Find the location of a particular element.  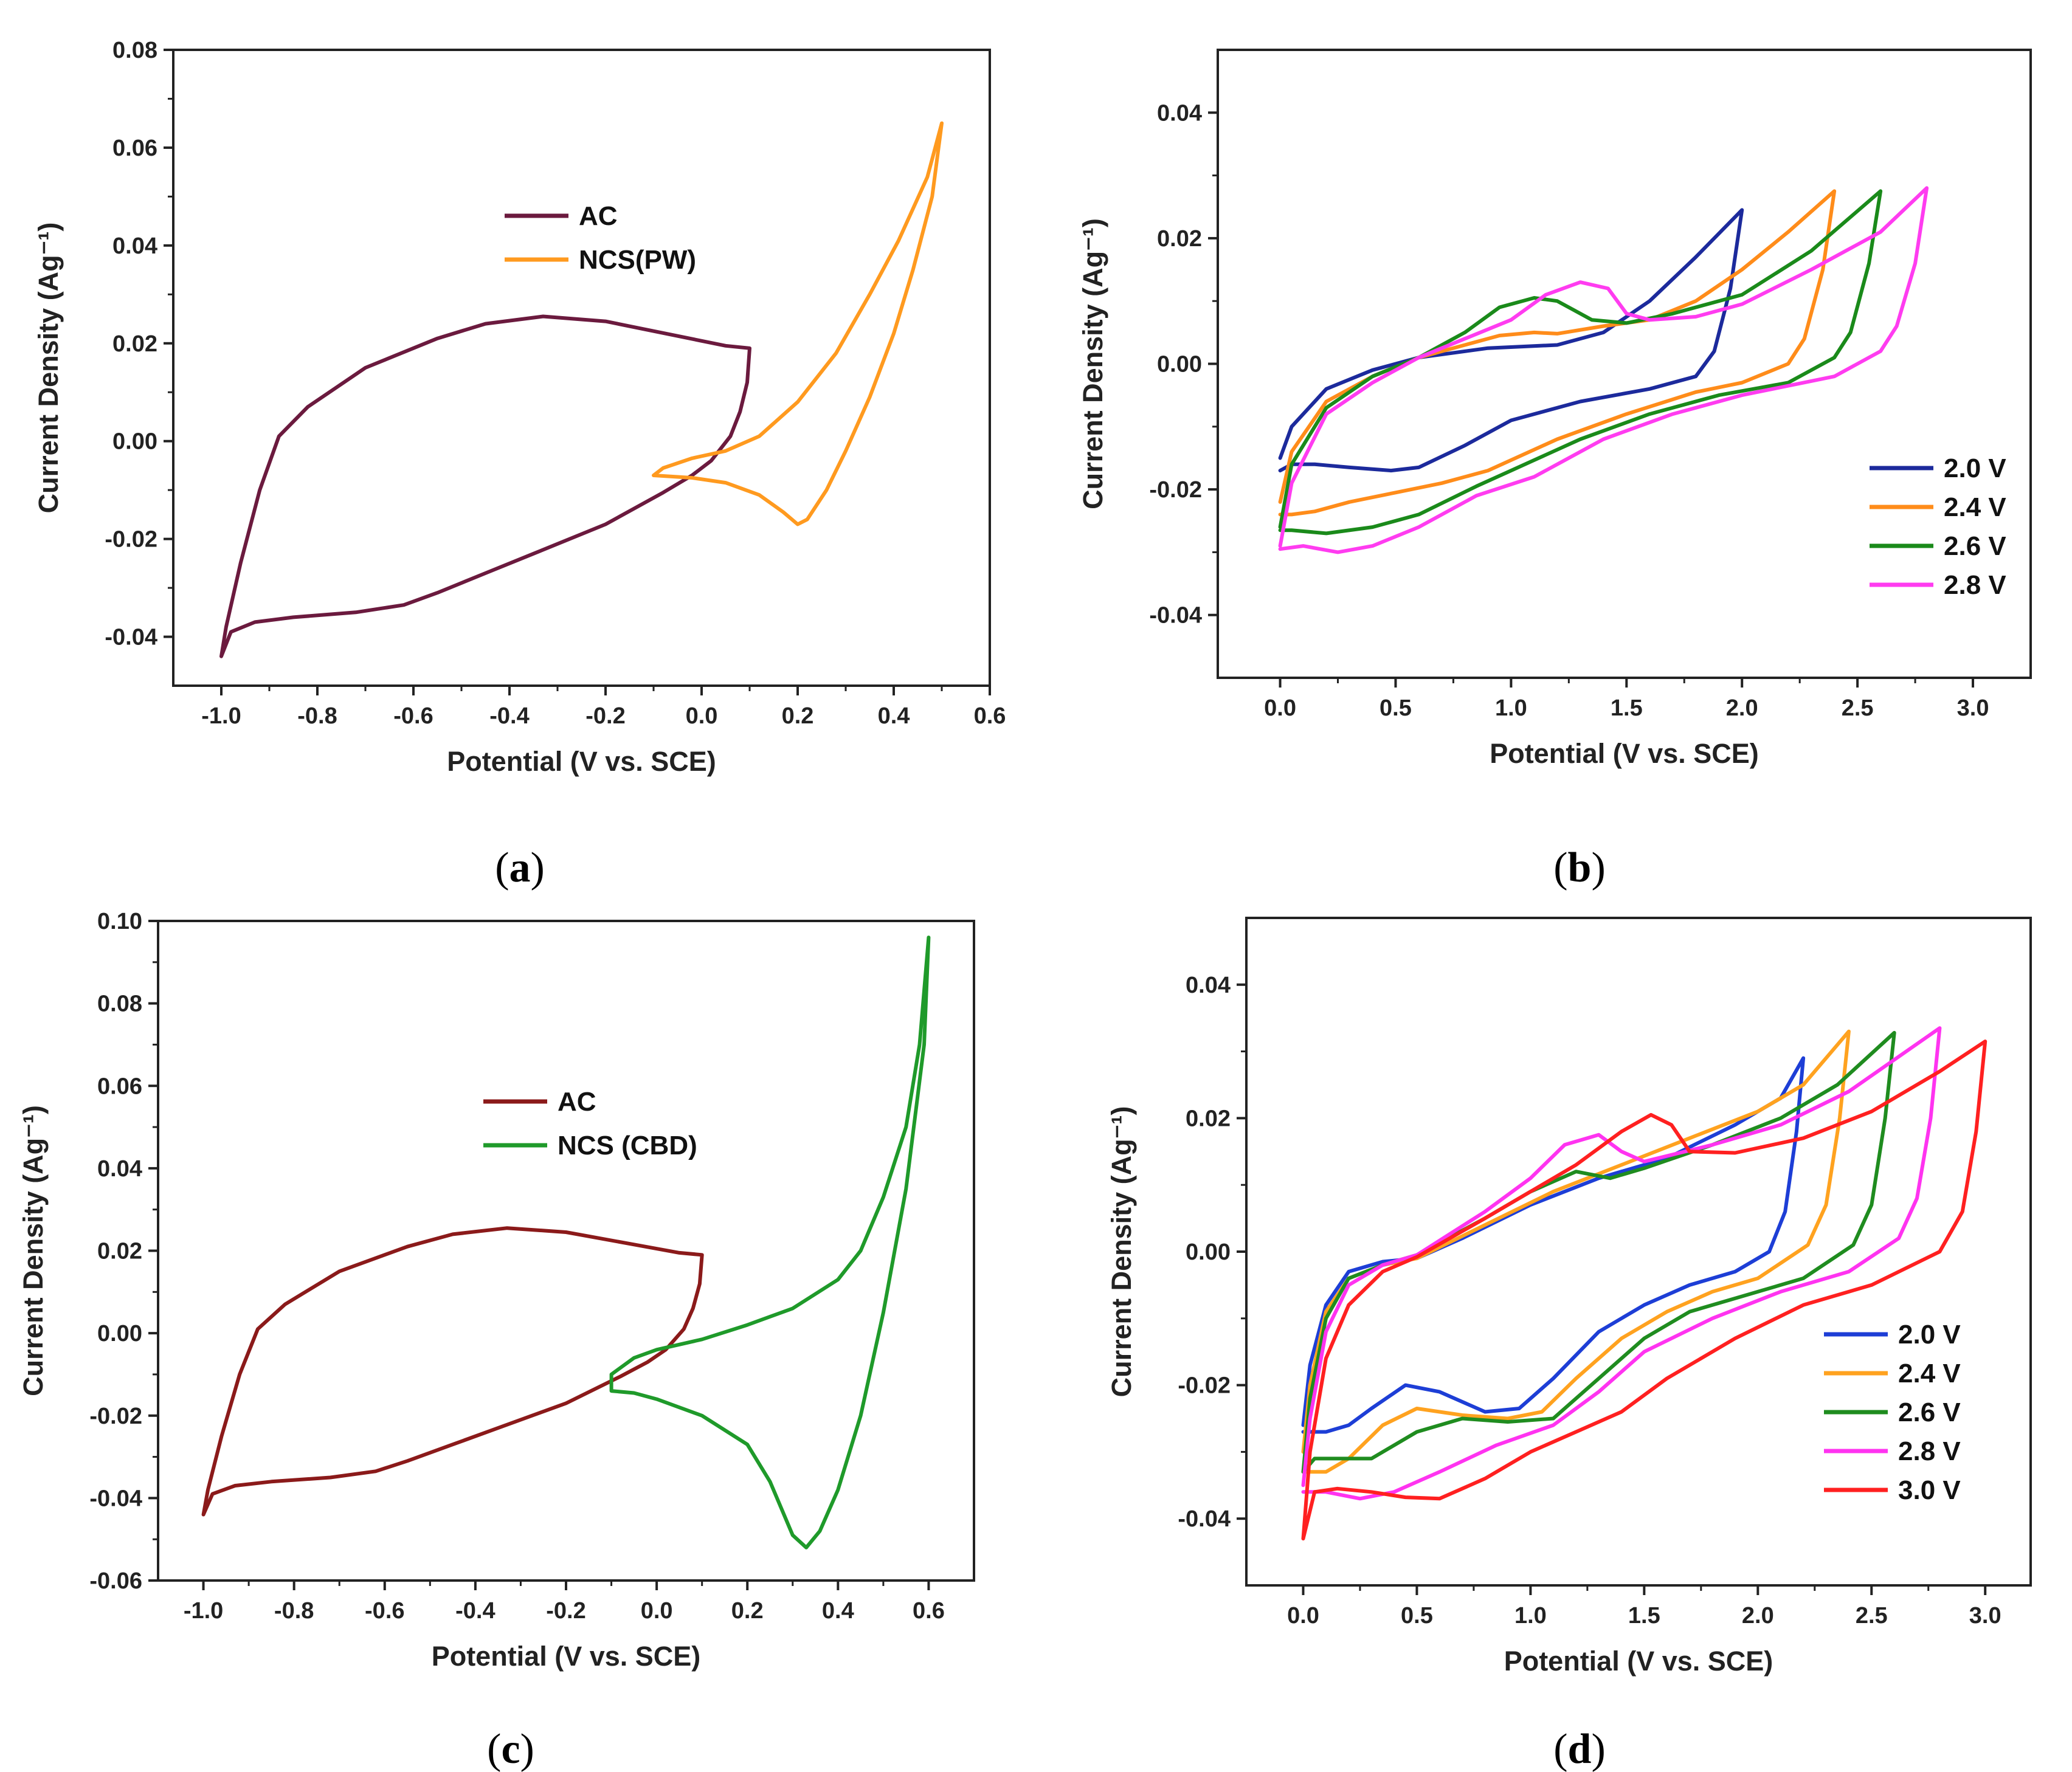

plot-frame is located at coordinates (581, 368).